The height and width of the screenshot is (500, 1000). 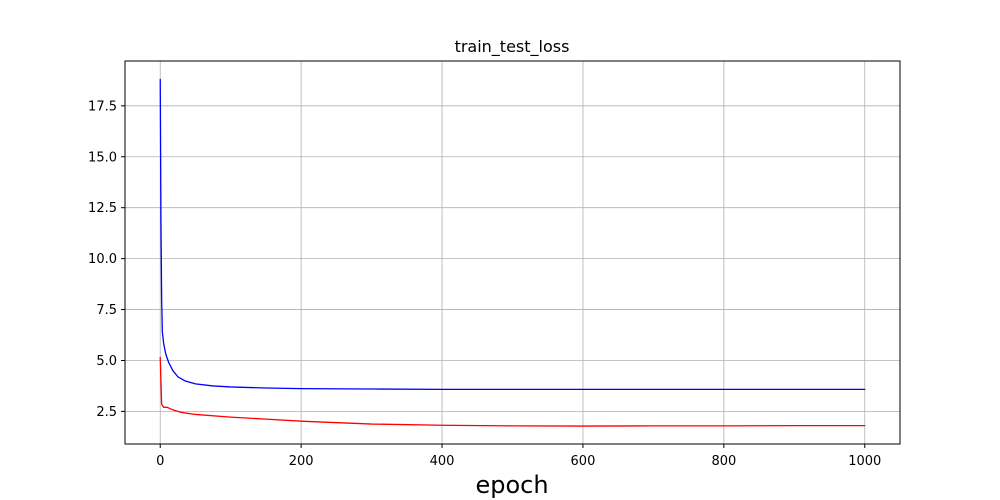 What do you see at coordinates (160, 461) in the screenshot?
I see `x-tick-label: 0` at bounding box center [160, 461].